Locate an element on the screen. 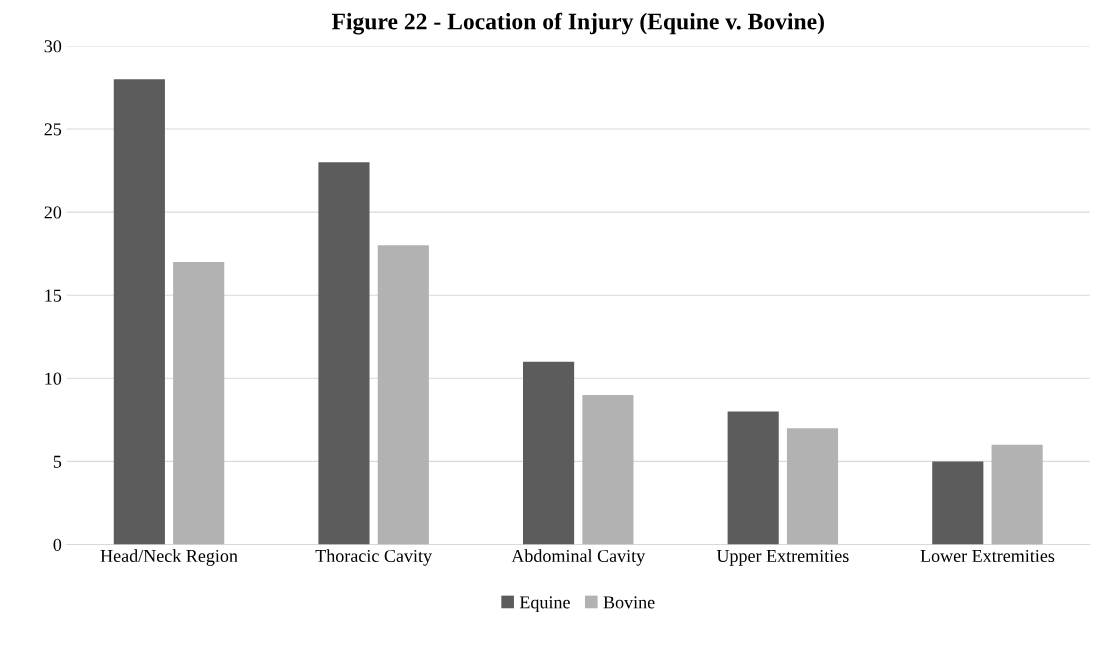  y-tick-label: 20 is located at coordinates (53, 212).